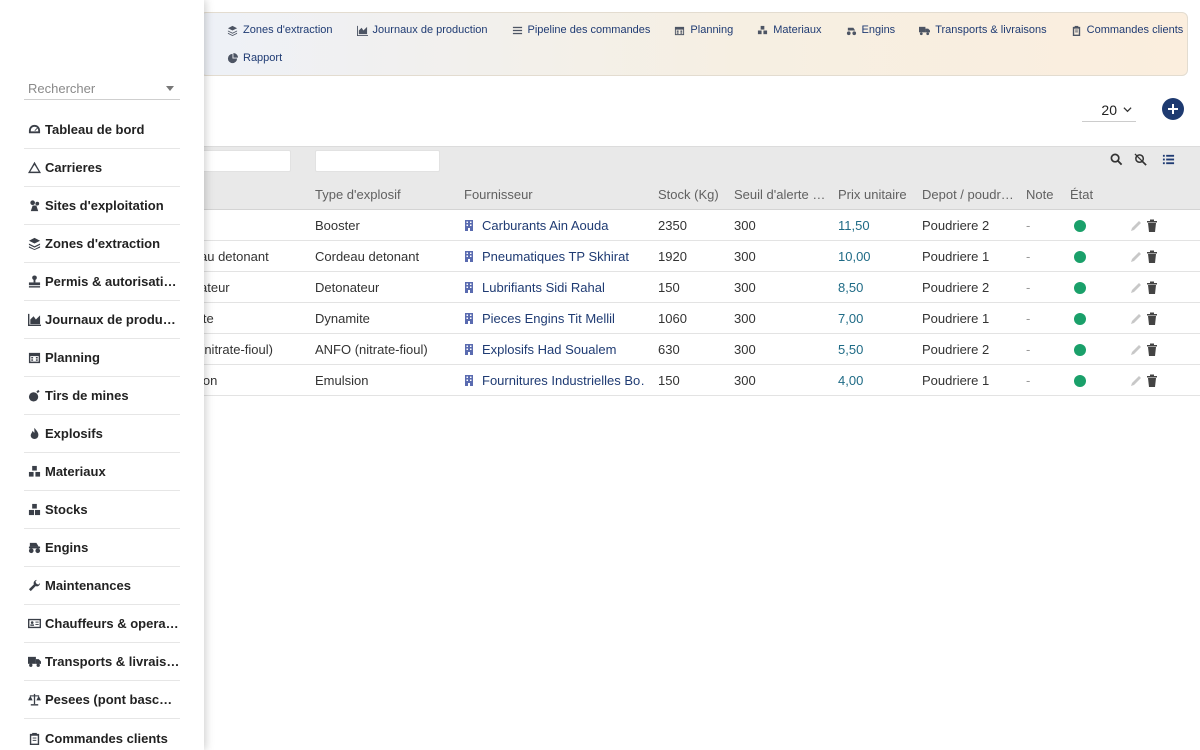 The height and width of the screenshot is (750, 1200). What do you see at coordinates (1040, 194) in the screenshot?
I see `column-header-note: Note` at bounding box center [1040, 194].